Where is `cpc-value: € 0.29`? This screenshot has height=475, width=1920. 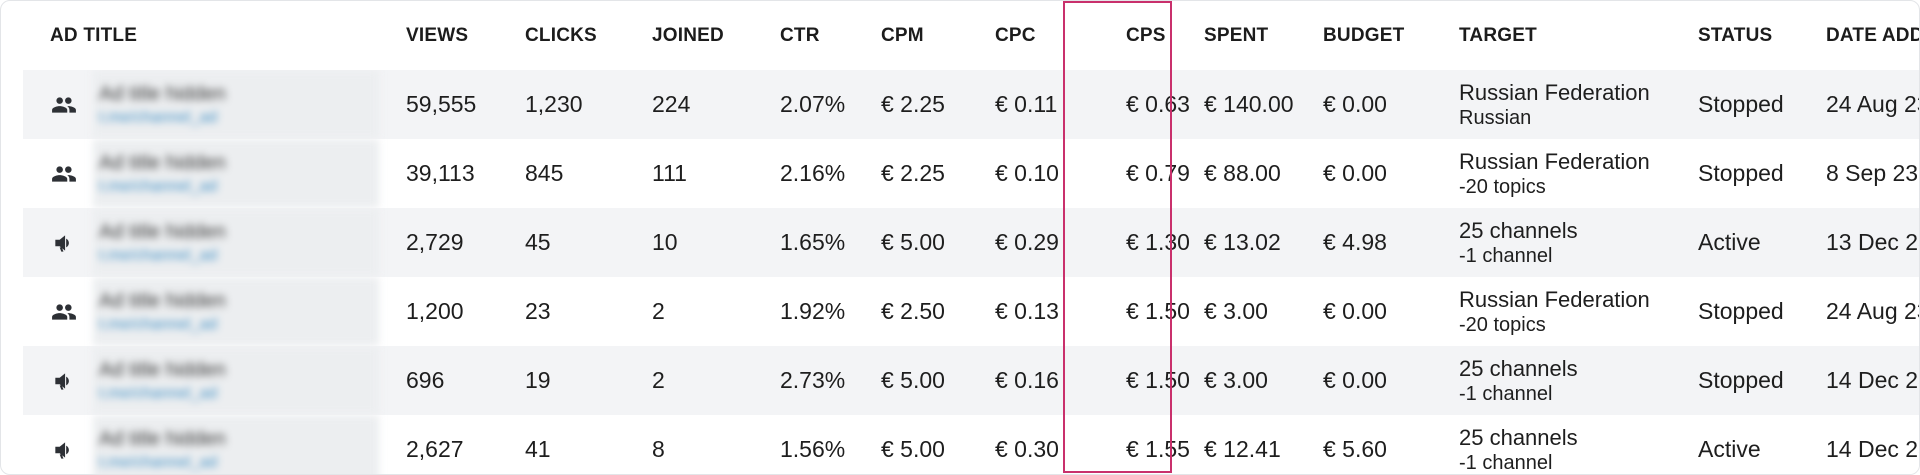
cpc-value: € 0.29 is located at coordinates (1045, 242).